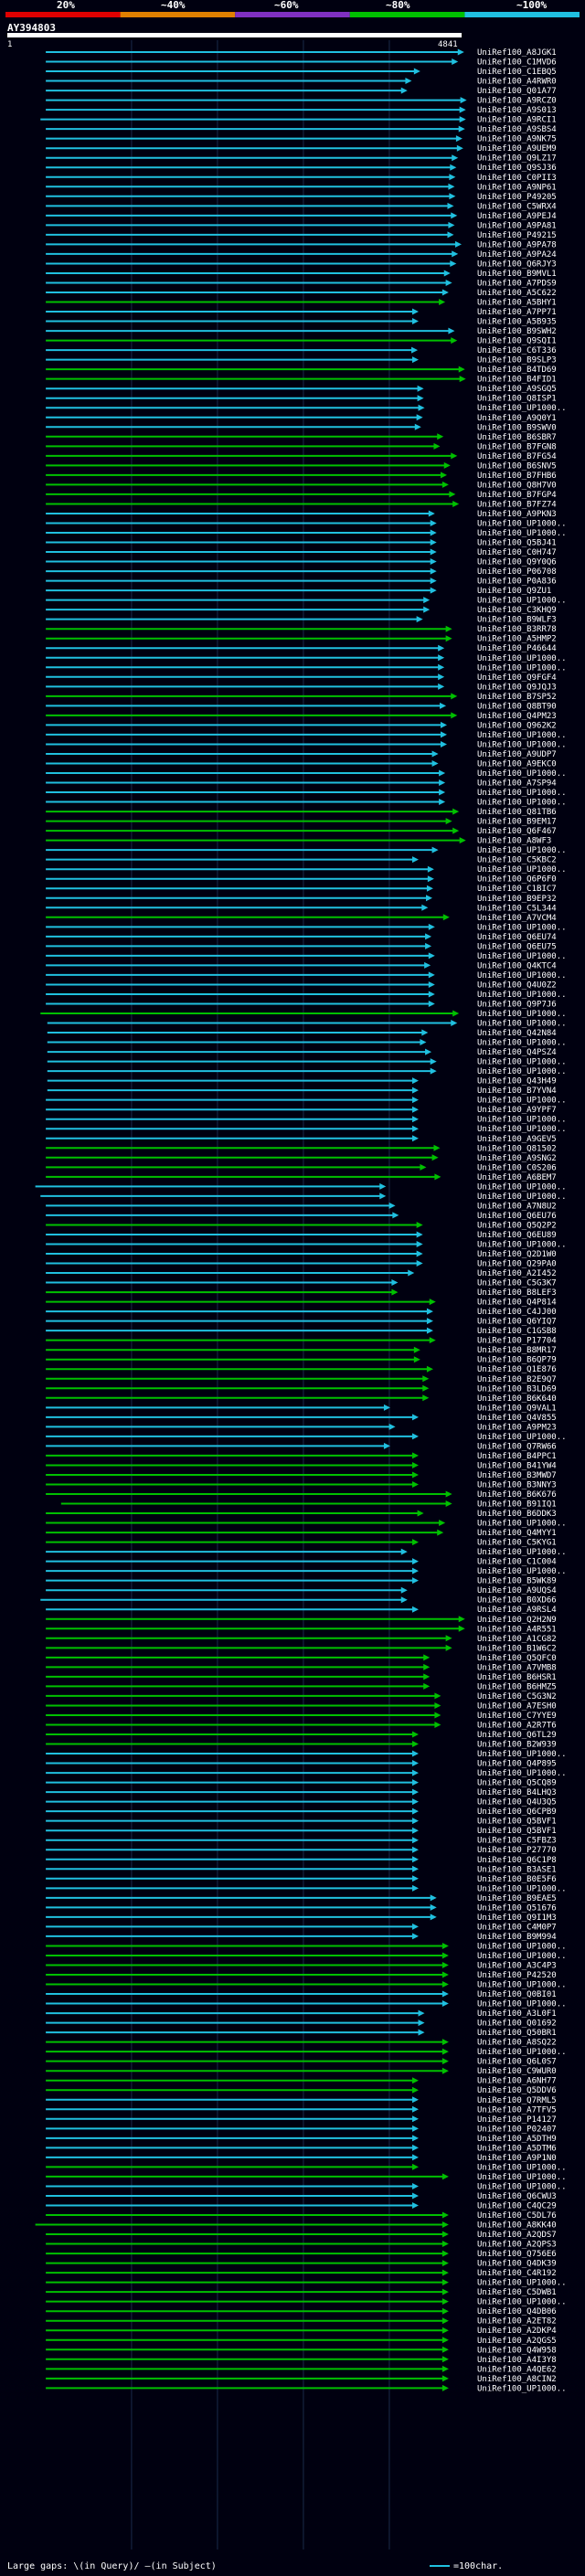 The image size is (585, 2576). What do you see at coordinates (517, 1601) in the screenshot?
I see `hit-label: UniRef100_B0XD66` at bounding box center [517, 1601].